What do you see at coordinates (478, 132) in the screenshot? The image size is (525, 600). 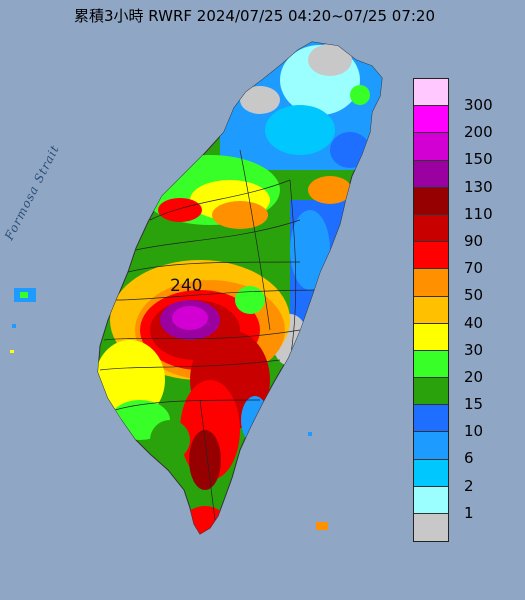 I see `legend-label: 200` at bounding box center [478, 132].